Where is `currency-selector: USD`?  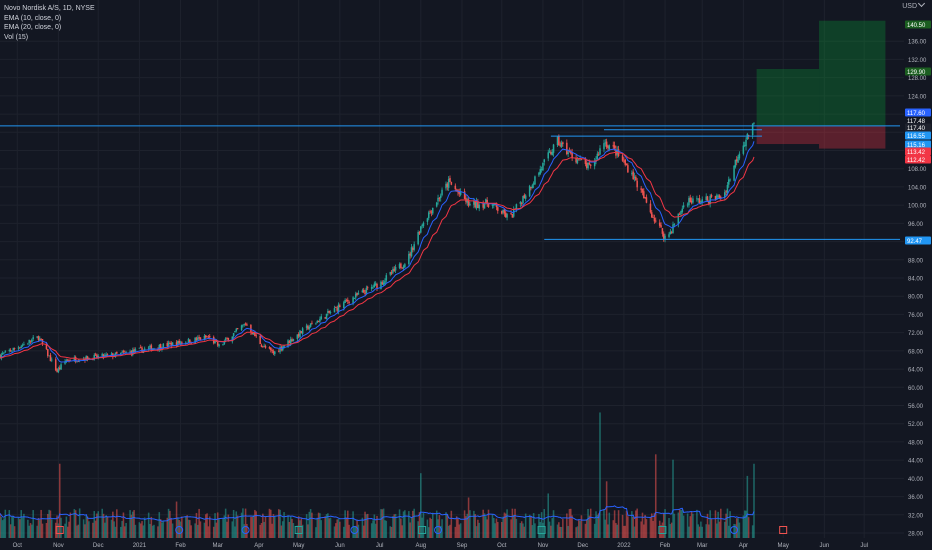 currency-selector: USD is located at coordinates (914, 5).